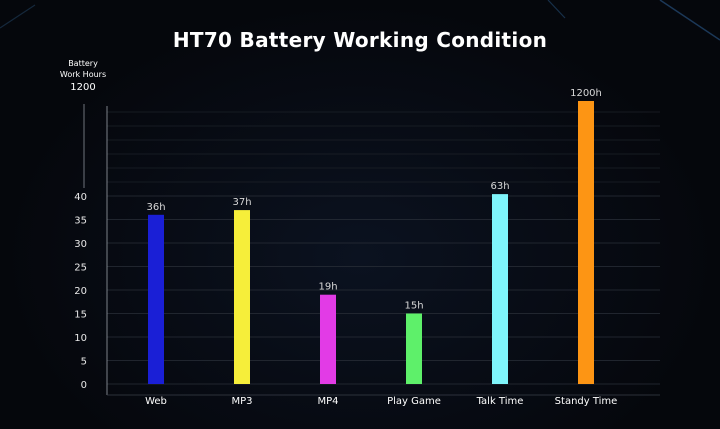 Image resolution: width=720 pixels, height=429 pixels. I want to click on y-tick-label: 0, so click(84, 385).